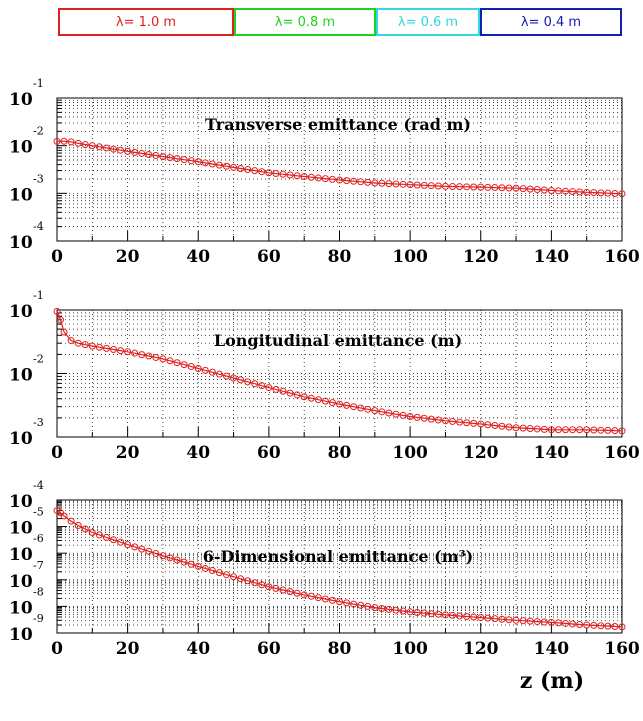 This screenshot has height=721, width=643. I want to click on legend-label: λ= 0.8 m, so click(305, 22).